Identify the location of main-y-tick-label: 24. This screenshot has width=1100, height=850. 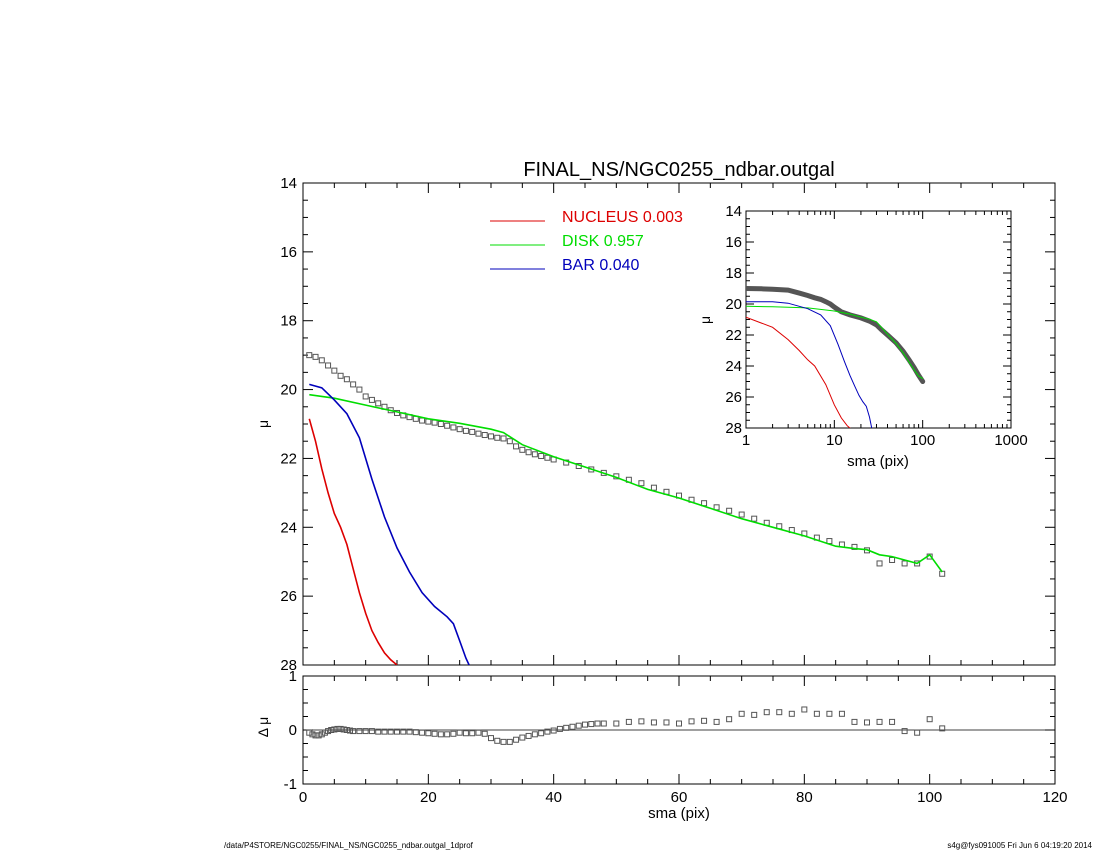
(288, 527).